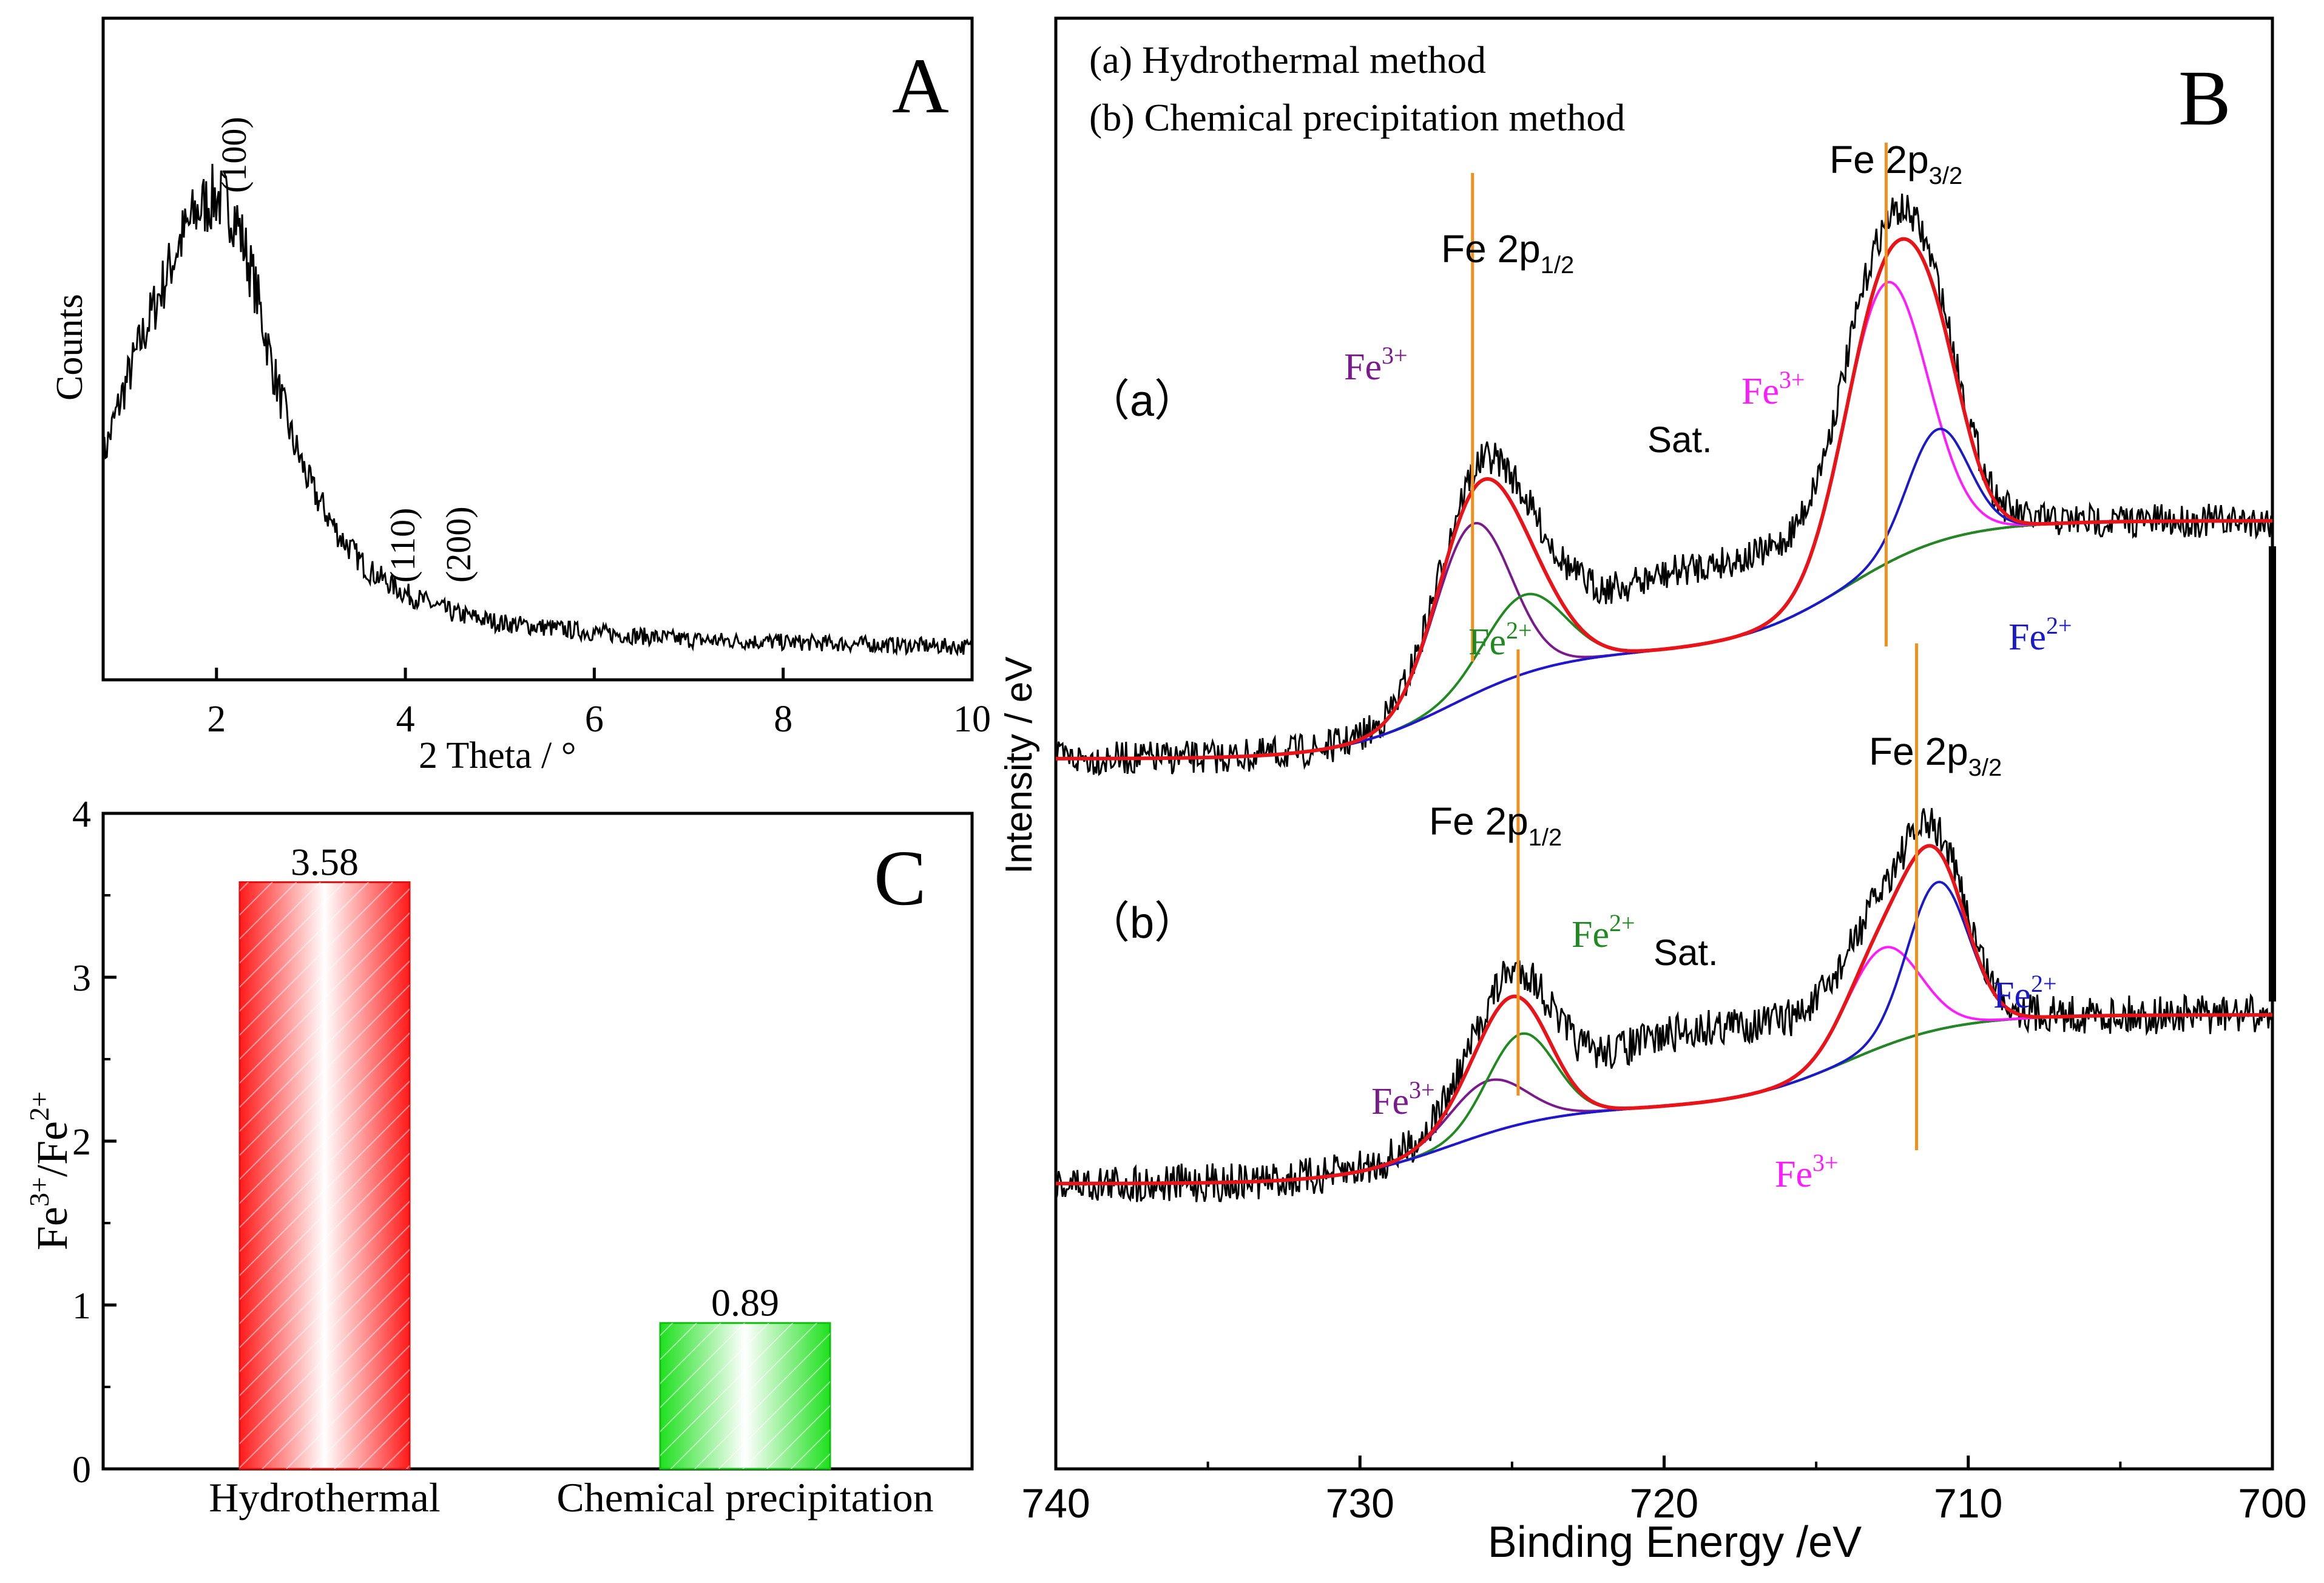  I want to click on label-b-fe2p12: Fe 2p1/2, so click(1495, 825).